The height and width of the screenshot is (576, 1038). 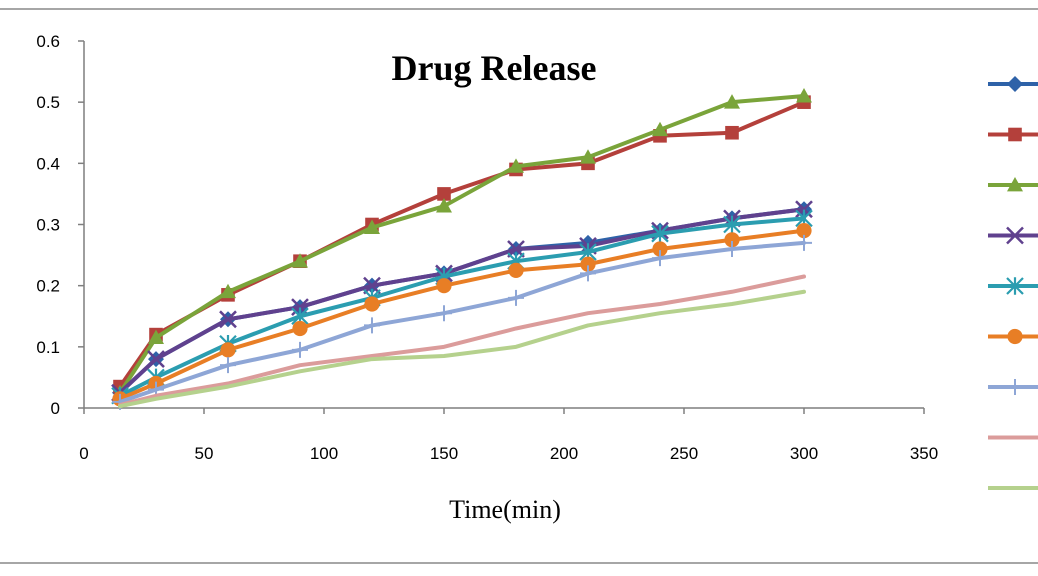 What do you see at coordinates (204, 453) in the screenshot?
I see `x-tick-label: 50` at bounding box center [204, 453].